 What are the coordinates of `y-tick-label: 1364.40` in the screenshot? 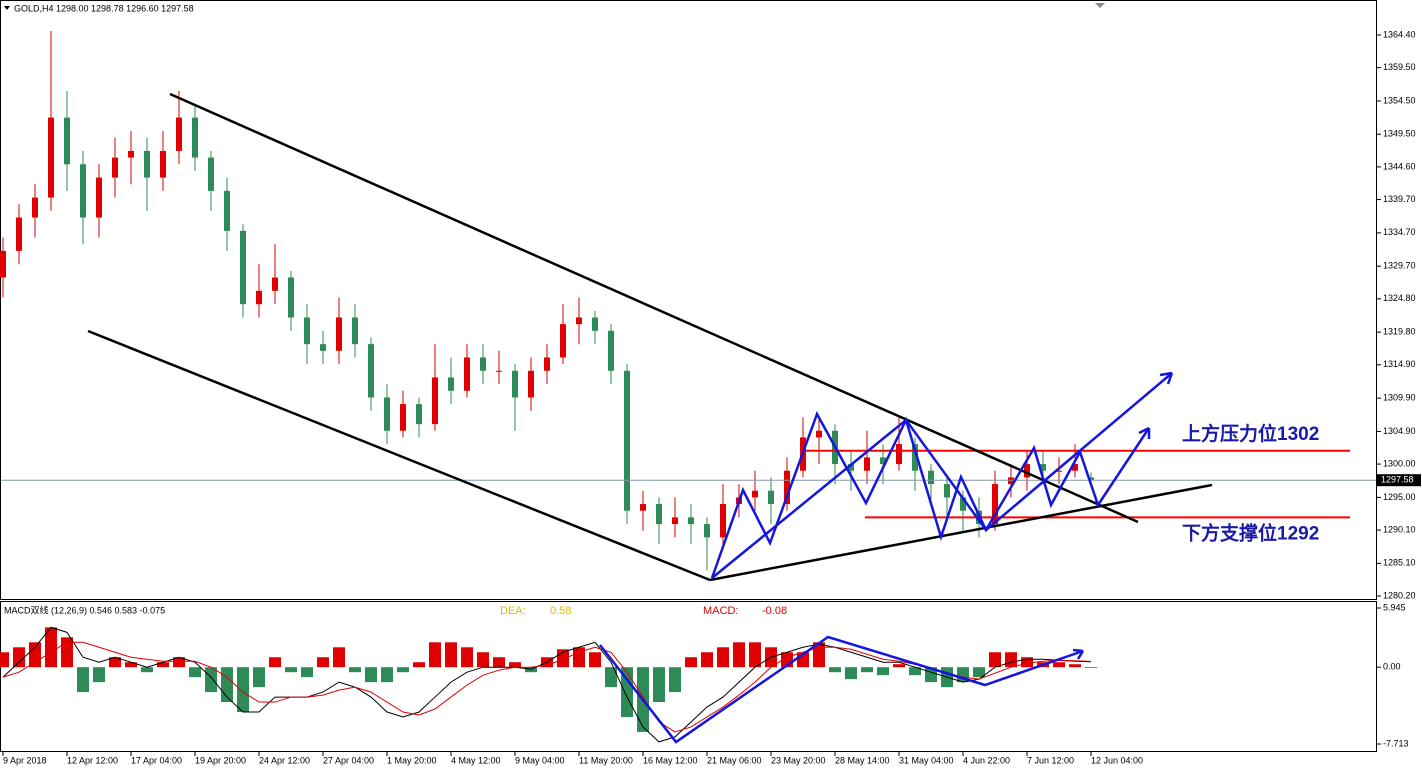 It's located at (1399, 34).